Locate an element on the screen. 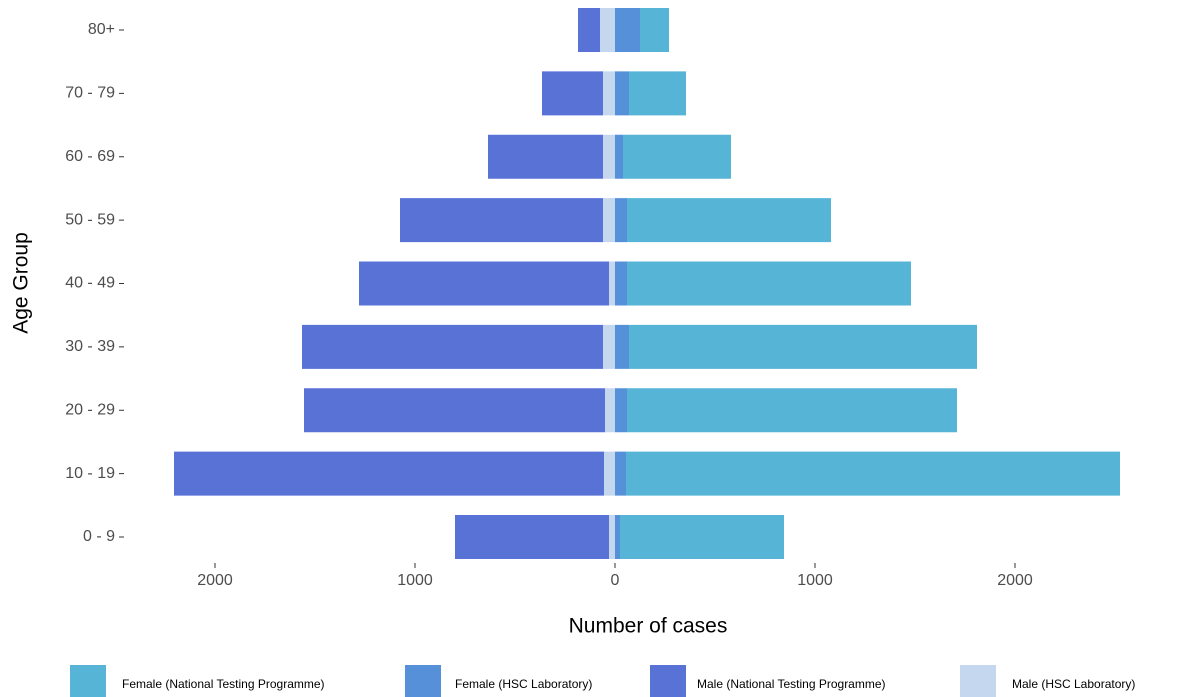 The width and height of the screenshot is (1181, 697). x-axis-title: Number of cases is located at coordinates (648, 626).